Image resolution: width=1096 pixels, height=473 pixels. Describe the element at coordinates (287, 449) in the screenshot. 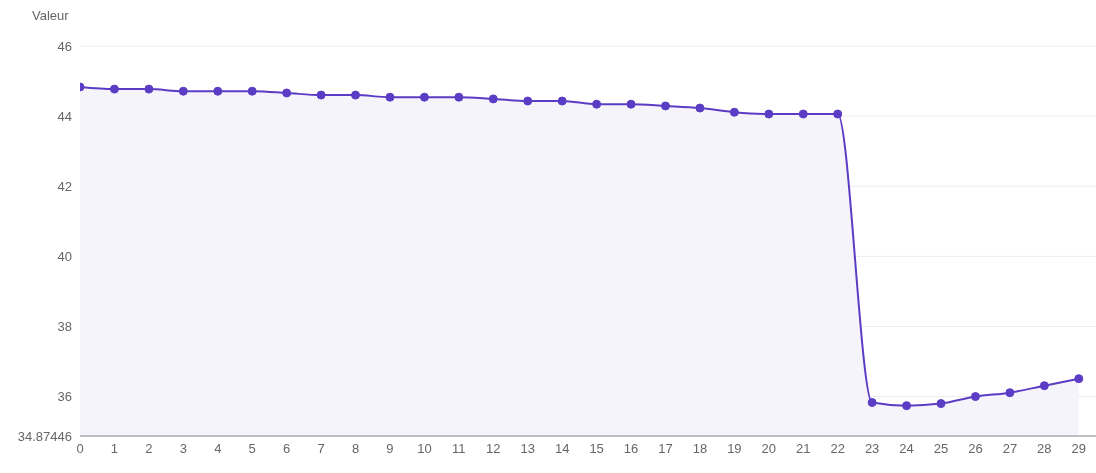

I see `x-tick-label: 6` at that location.